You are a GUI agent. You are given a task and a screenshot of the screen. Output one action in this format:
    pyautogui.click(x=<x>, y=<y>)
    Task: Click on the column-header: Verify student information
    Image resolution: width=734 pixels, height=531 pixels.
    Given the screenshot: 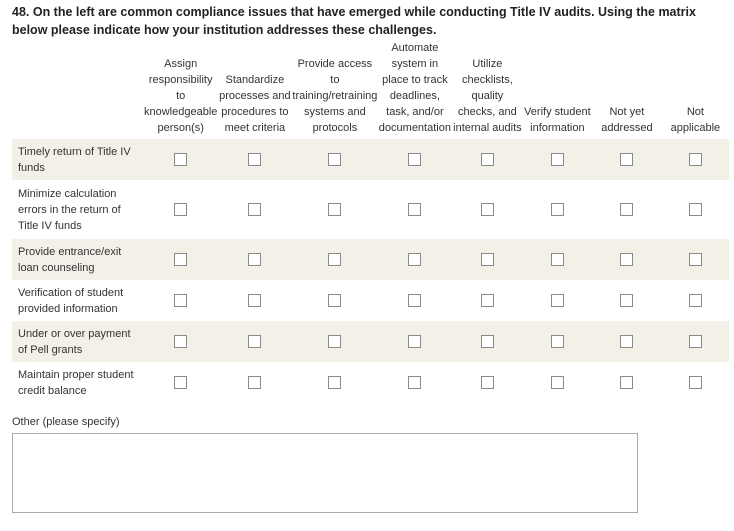 What is the action you would take?
    pyautogui.click(x=557, y=120)
    